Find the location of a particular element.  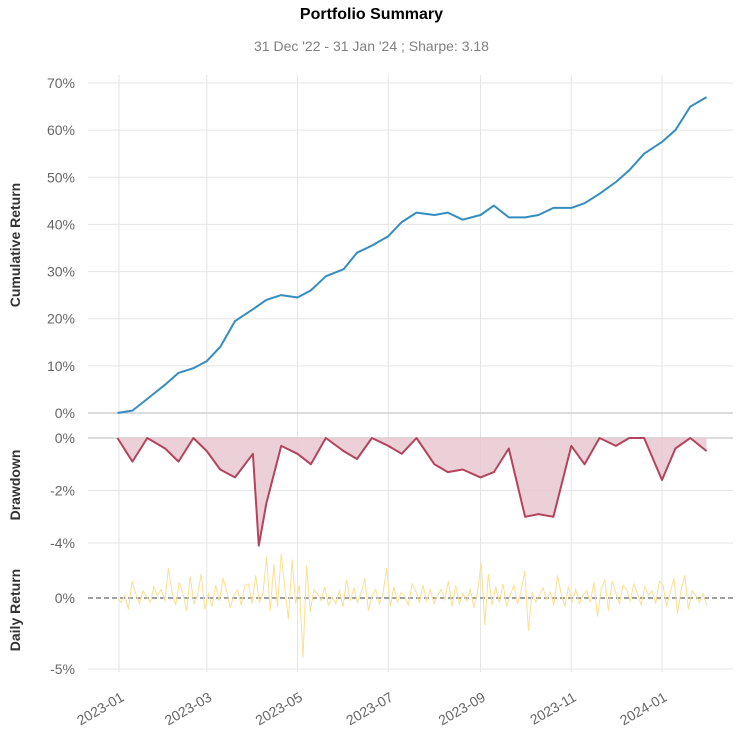

x-tick-label: 2023-11 is located at coordinates (553, 708).